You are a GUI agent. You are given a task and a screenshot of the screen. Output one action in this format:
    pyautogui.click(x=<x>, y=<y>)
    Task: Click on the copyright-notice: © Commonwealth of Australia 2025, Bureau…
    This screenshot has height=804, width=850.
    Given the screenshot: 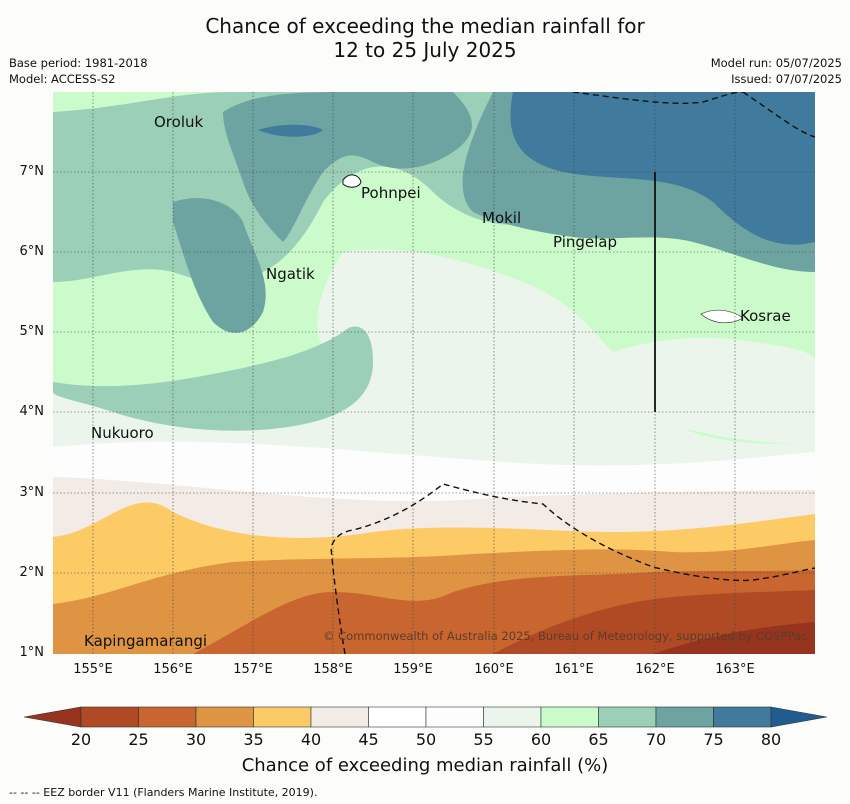 What is the action you would take?
    pyautogui.click(x=565, y=636)
    